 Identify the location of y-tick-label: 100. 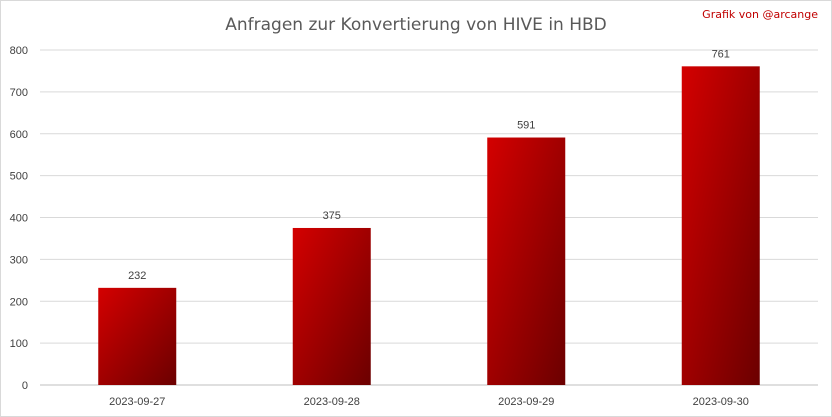
(19, 344).